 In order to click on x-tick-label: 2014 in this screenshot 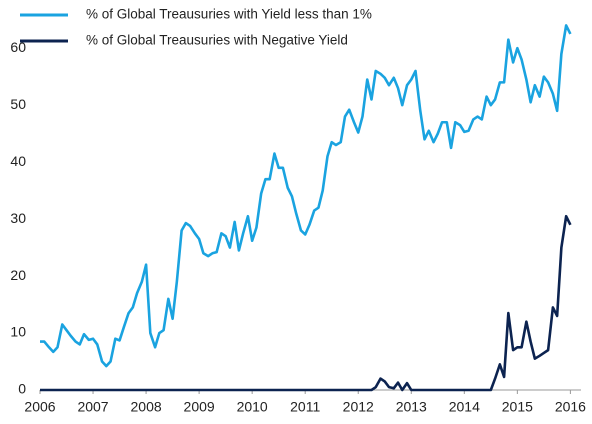, I will do `click(464, 407)`.